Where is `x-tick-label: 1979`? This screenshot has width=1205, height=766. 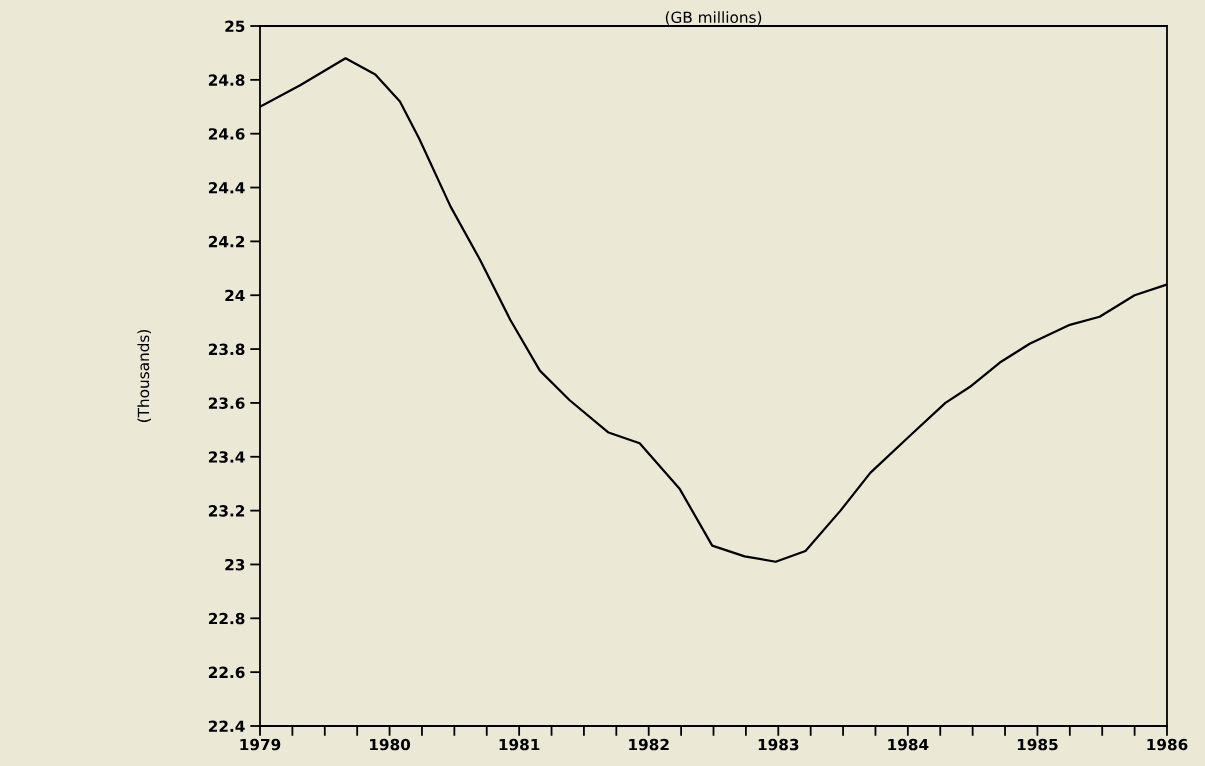
x-tick-label: 1979 is located at coordinates (260, 744).